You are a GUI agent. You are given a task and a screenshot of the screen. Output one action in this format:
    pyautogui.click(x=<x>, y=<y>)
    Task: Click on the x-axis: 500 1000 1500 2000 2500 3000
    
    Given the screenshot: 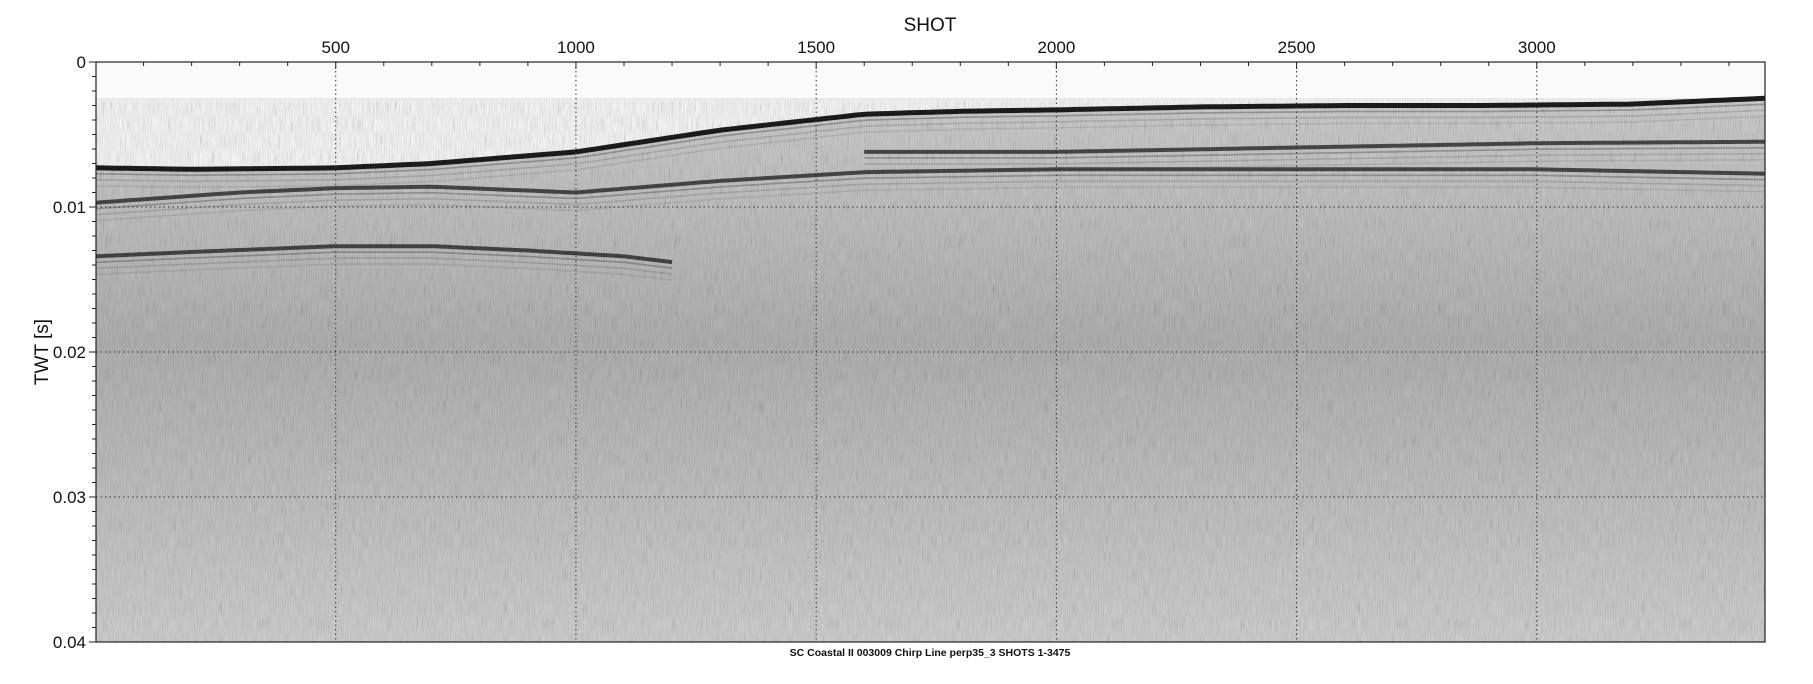 What is the action you would take?
    pyautogui.click(x=936, y=53)
    